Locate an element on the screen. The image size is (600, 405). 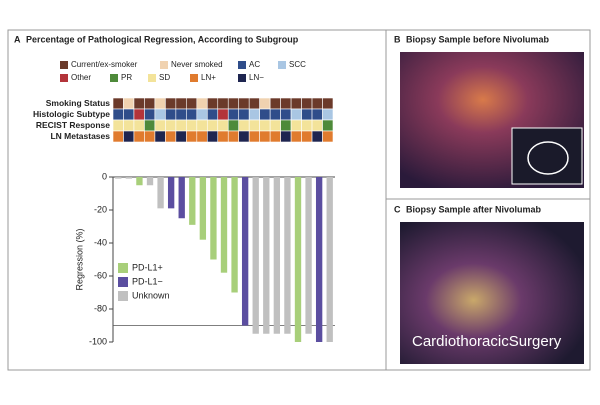
panel-title: Biopsy Sample after Nivolumab is located at coordinates (474, 209).